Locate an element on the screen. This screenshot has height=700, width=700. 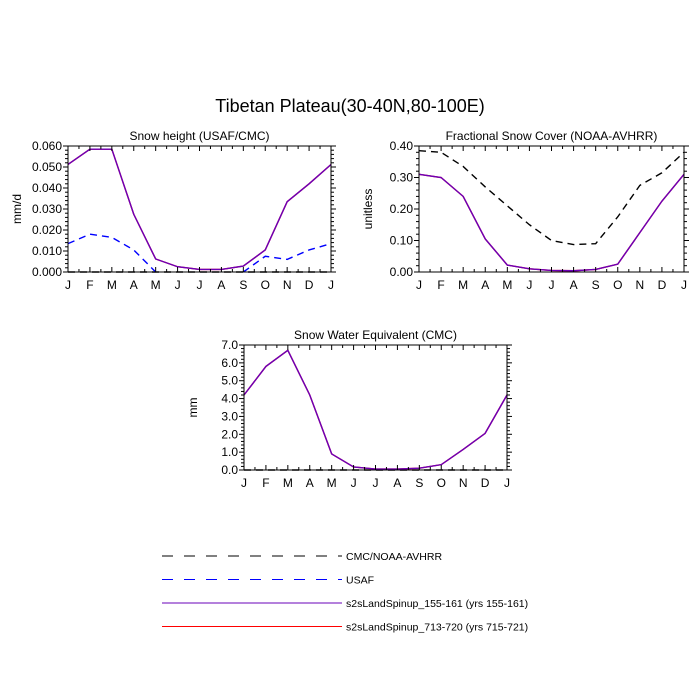
y-tick-label: 3.0 is located at coordinates (229, 416).